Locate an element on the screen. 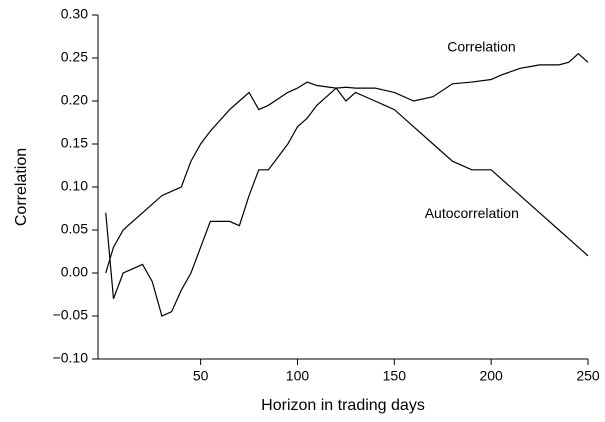  x-tick-label: 150 is located at coordinates (395, 376).